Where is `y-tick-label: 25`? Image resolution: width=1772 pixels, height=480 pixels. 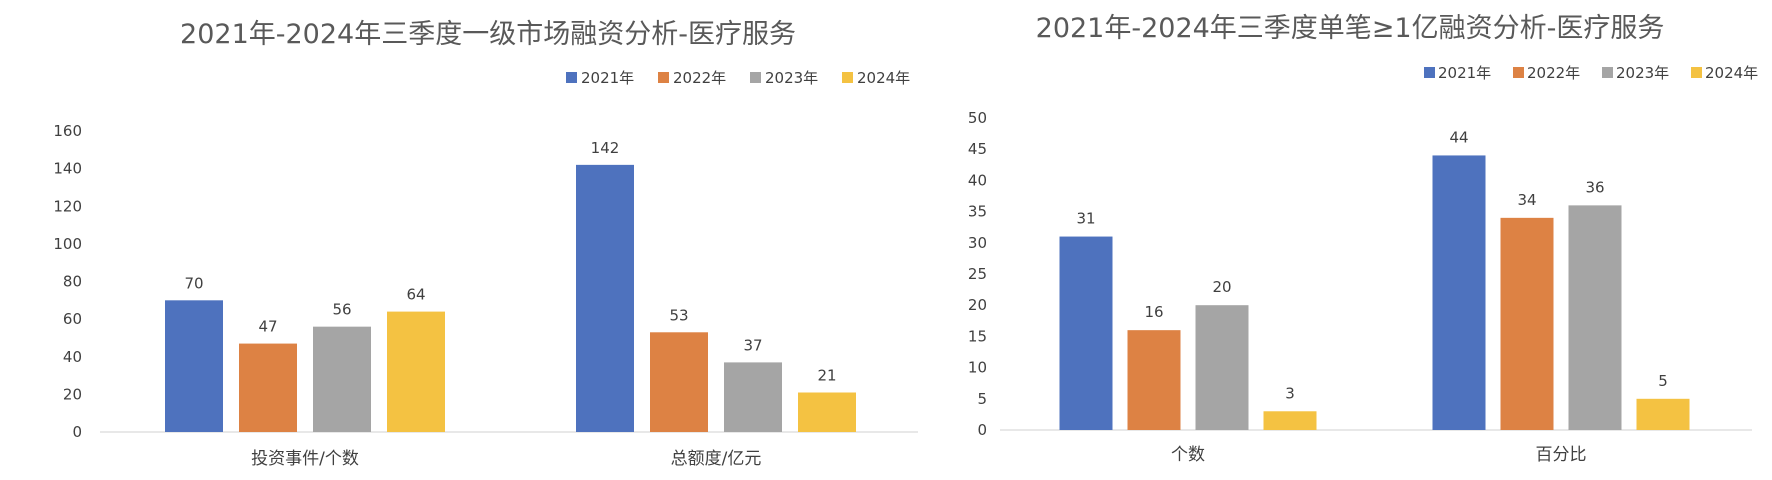
y-tick-label: 25 is located at coordinates (977, 274).